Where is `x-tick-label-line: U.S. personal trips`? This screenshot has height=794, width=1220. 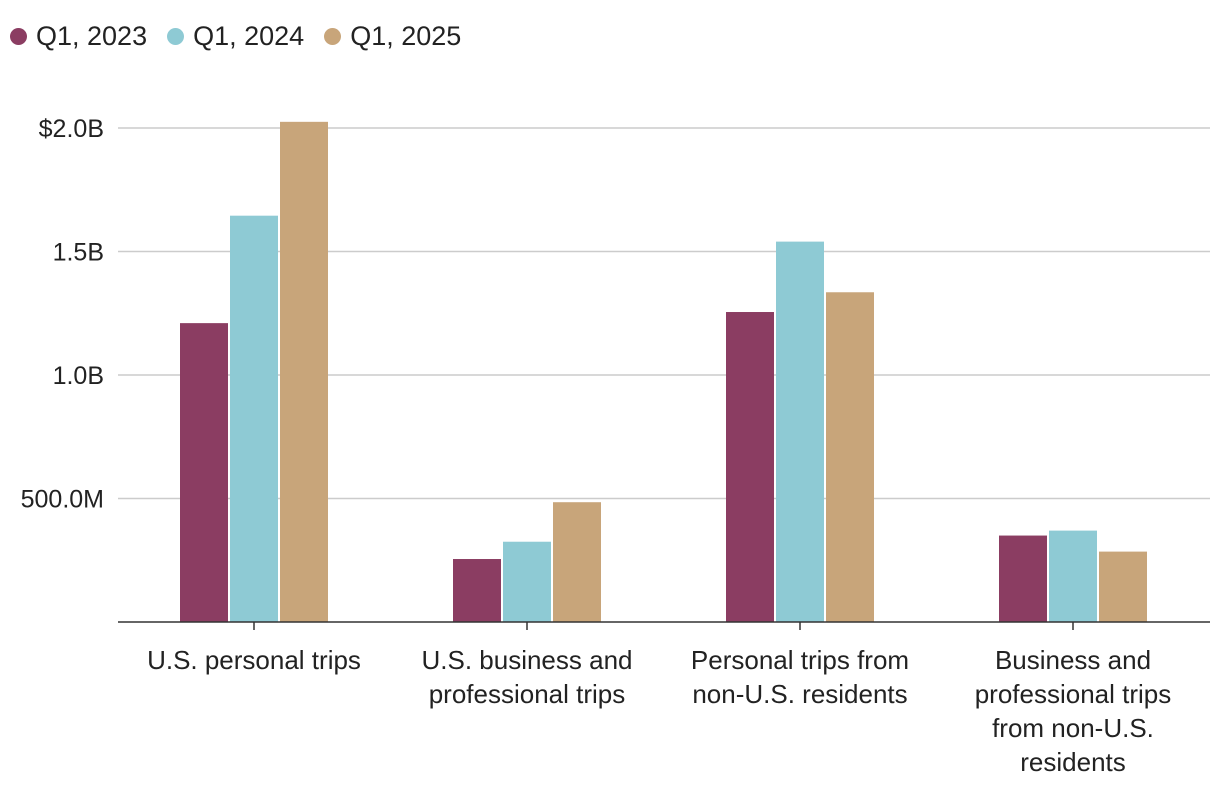
x-tick-label-line: U.S. personal trips is located at coordinates (254, 660).